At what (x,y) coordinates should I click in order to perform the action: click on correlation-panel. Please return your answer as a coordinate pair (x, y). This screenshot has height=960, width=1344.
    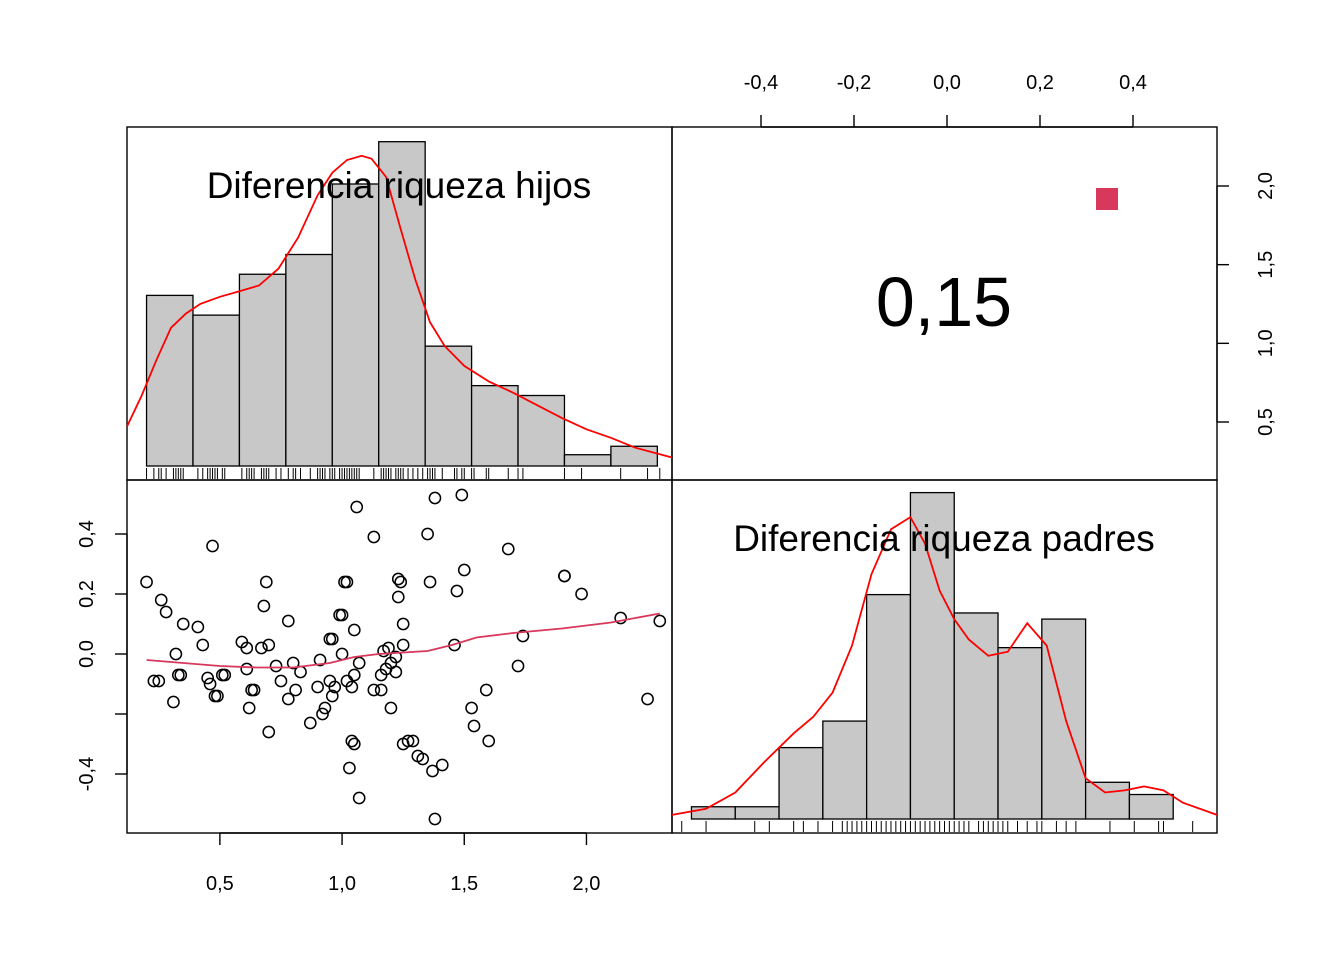
    Looking at the image, I should click on (1107, 199).